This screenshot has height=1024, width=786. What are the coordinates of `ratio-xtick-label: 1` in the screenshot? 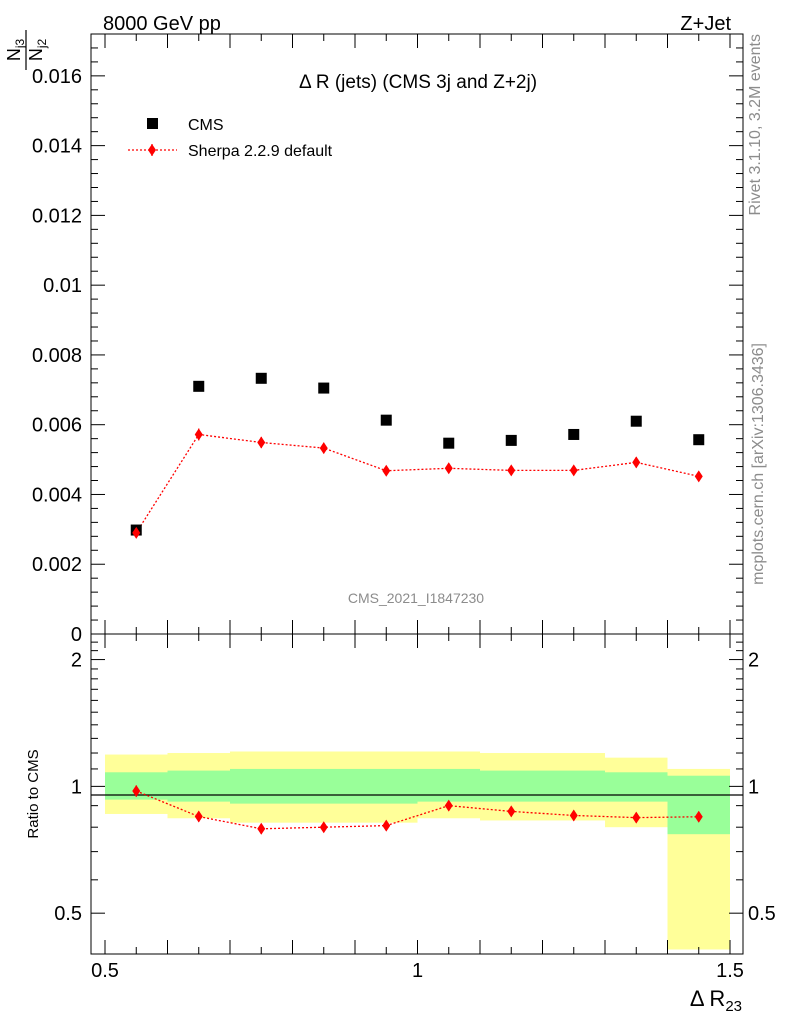 It's located at (417, 971).